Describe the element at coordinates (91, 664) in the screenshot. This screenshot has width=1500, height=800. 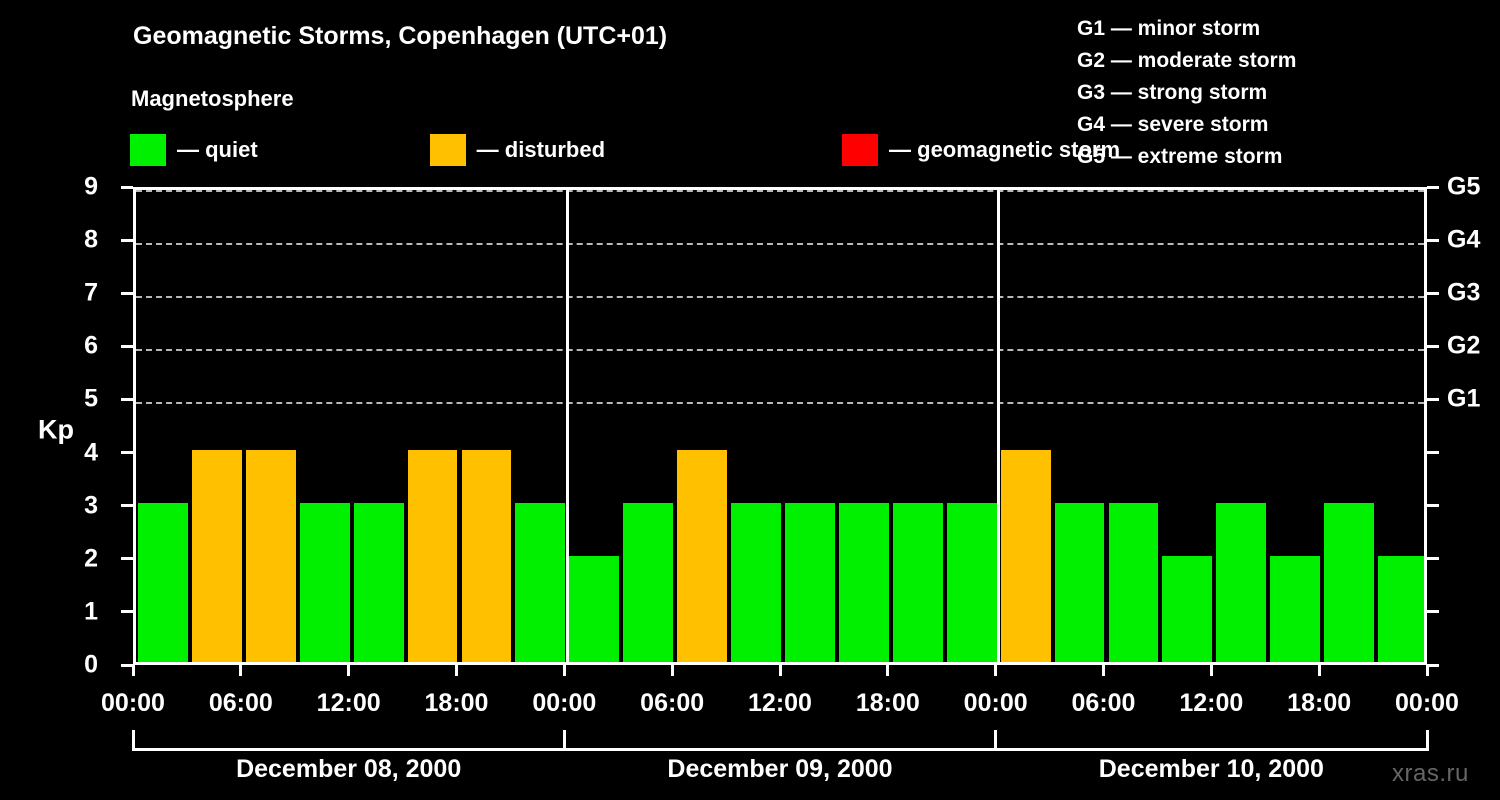
I see `y-tick-label: 0` at that location.